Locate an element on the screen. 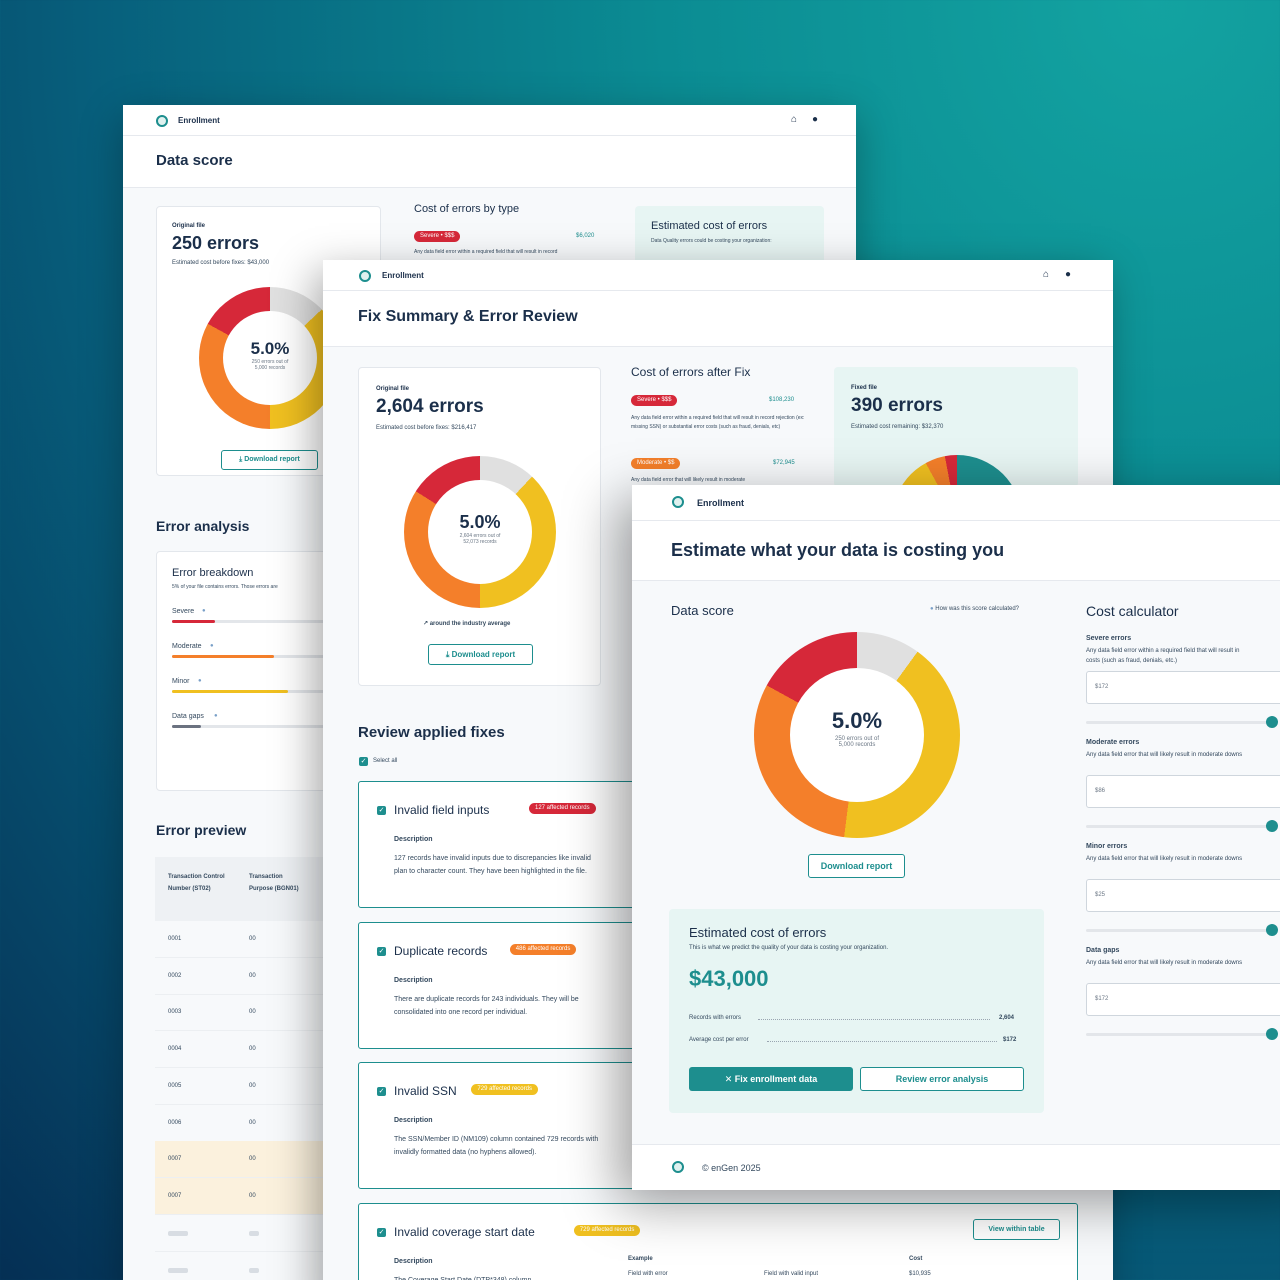 This screenshot has width=1280, height=1280. fix-enrollment-button: ✕ Fix enrollment data is located at coordinates (771, 1079).